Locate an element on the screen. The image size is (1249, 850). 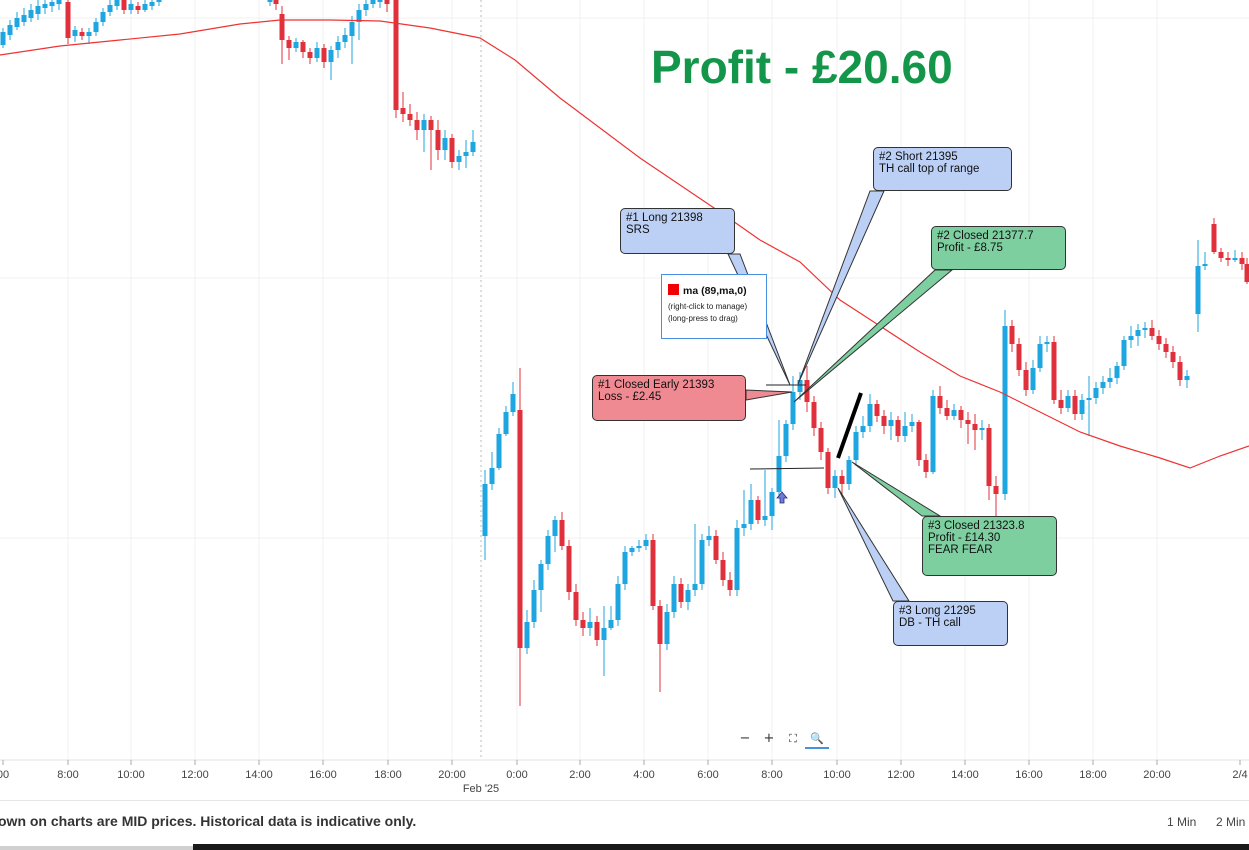
x-tick-label: 2/4 is located at coordinates (1239, 775).